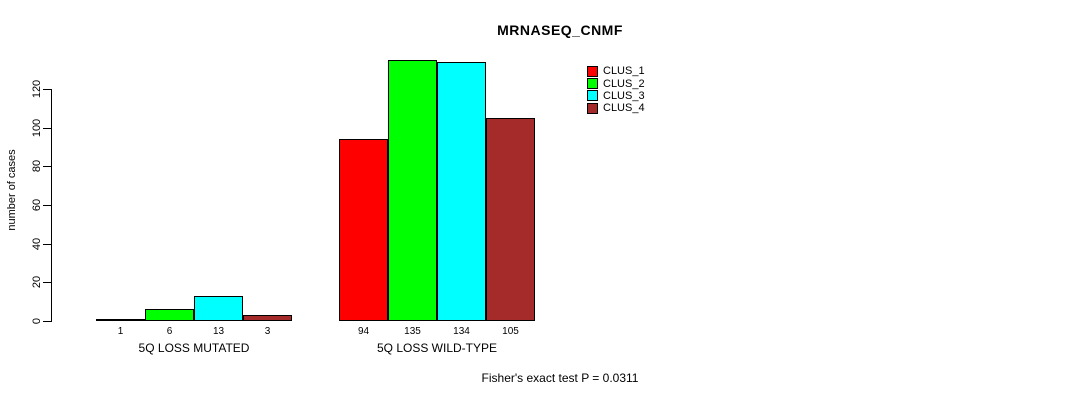 This screenshot has height=400, width=1090. I want to click on bar-clus_2-mutated, so click(169, 315).